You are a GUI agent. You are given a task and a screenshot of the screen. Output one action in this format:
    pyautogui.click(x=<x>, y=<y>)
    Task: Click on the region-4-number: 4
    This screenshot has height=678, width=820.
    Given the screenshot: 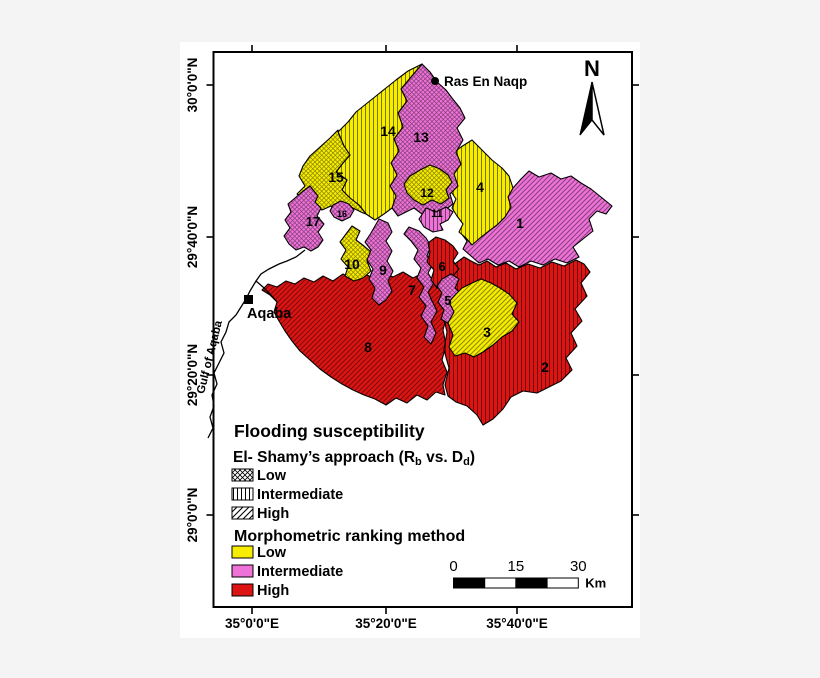 What is the action you would take?
    pyautogui.click(x=480, y=187)
    